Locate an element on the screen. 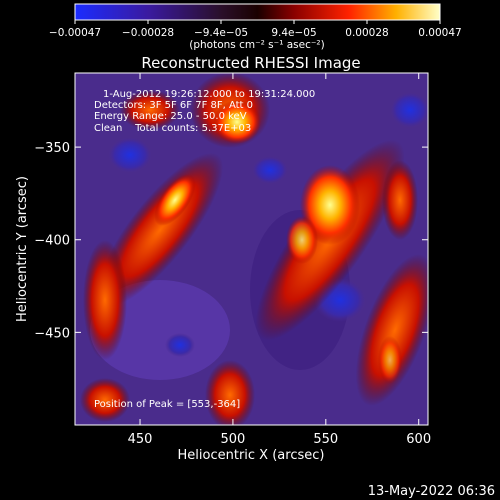  colorbar-tick-label: −9.4e−05 is located at coordinates (221, 33).